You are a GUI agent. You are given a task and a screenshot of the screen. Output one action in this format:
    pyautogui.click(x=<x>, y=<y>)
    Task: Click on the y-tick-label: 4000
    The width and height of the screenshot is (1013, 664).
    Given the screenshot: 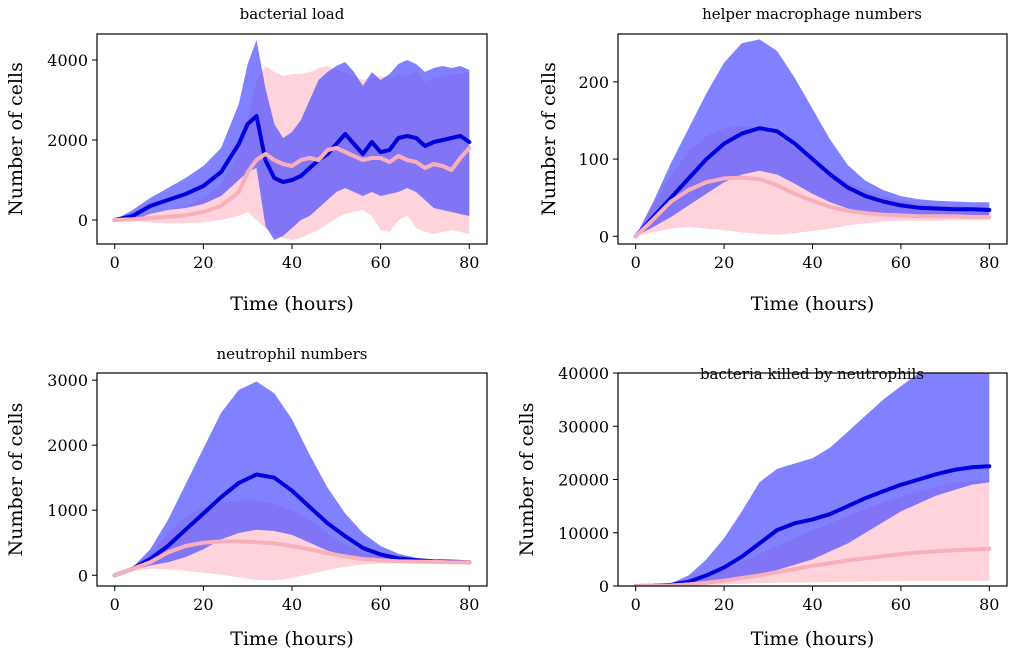 What is the action you would take?
    pyautogui.click(x=67, y=60)
    